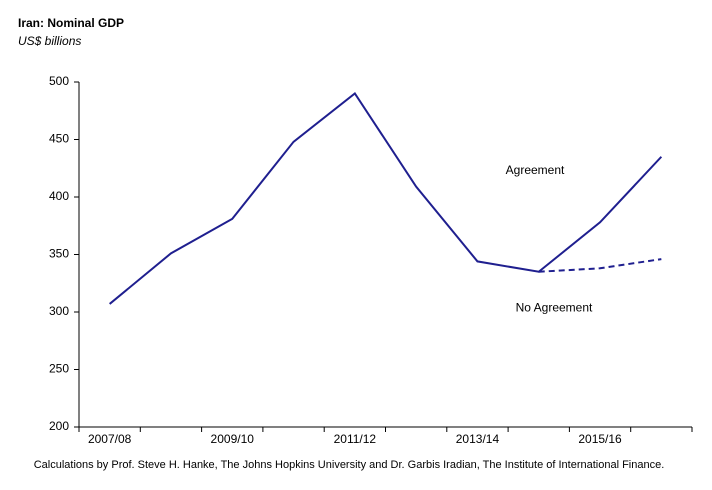 The width and height of the screenshot is (712, 490). I want to click on chart-subtitle: US$ billions, so click(49, 41).